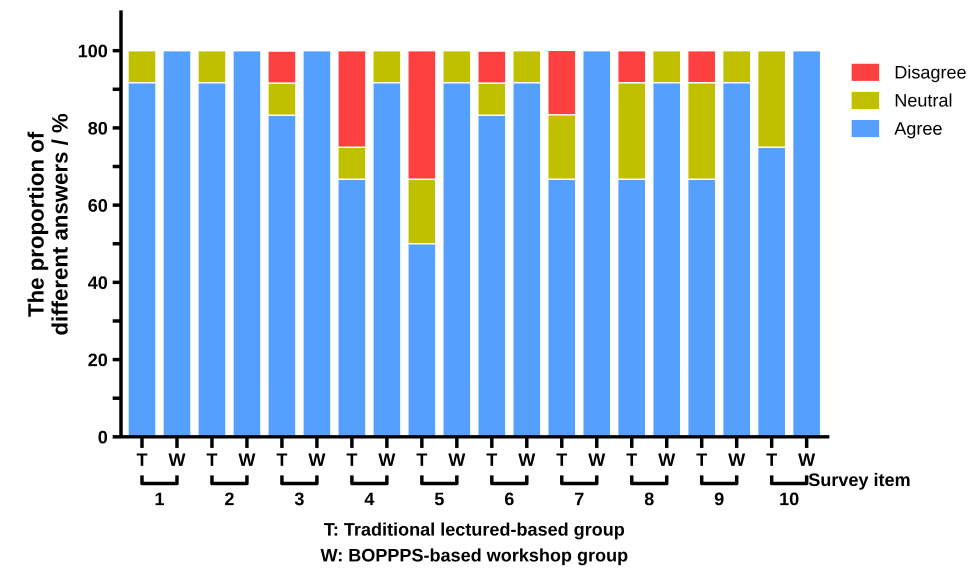  What do you see at coordinates (918, 130) in the screenshot?
I see `legend-label: Agree` at bounding box center [918, 130].